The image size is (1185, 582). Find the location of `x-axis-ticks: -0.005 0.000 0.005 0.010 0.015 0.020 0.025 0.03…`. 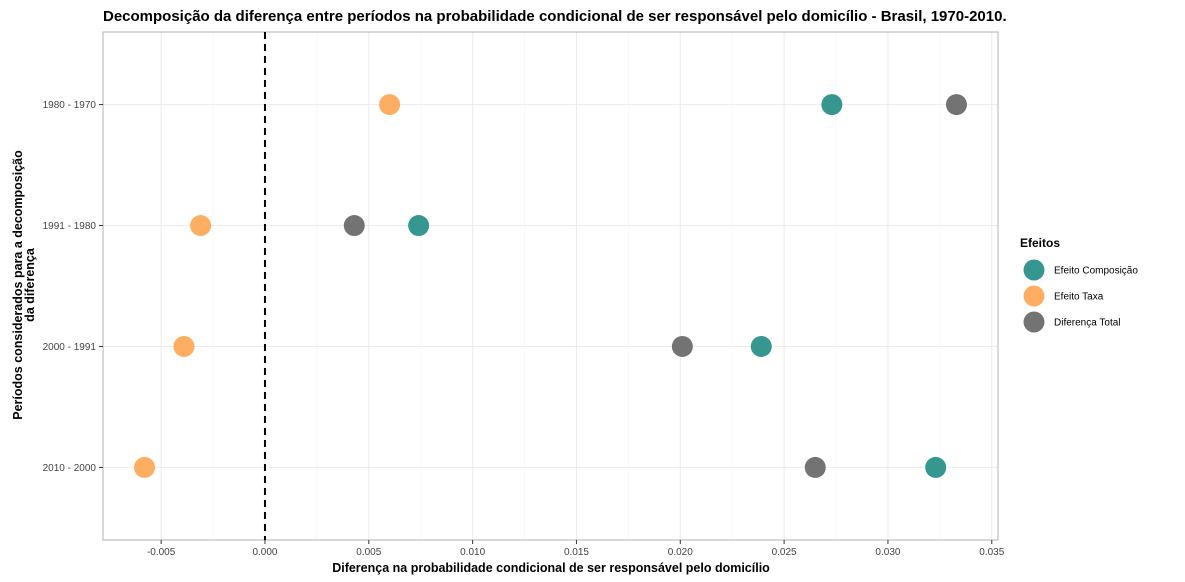

x-axis-ticks: -0.005 0.000 0.005 0.010 0.015 0.020 0.025 0.03… is located at coordinates (576, 549).